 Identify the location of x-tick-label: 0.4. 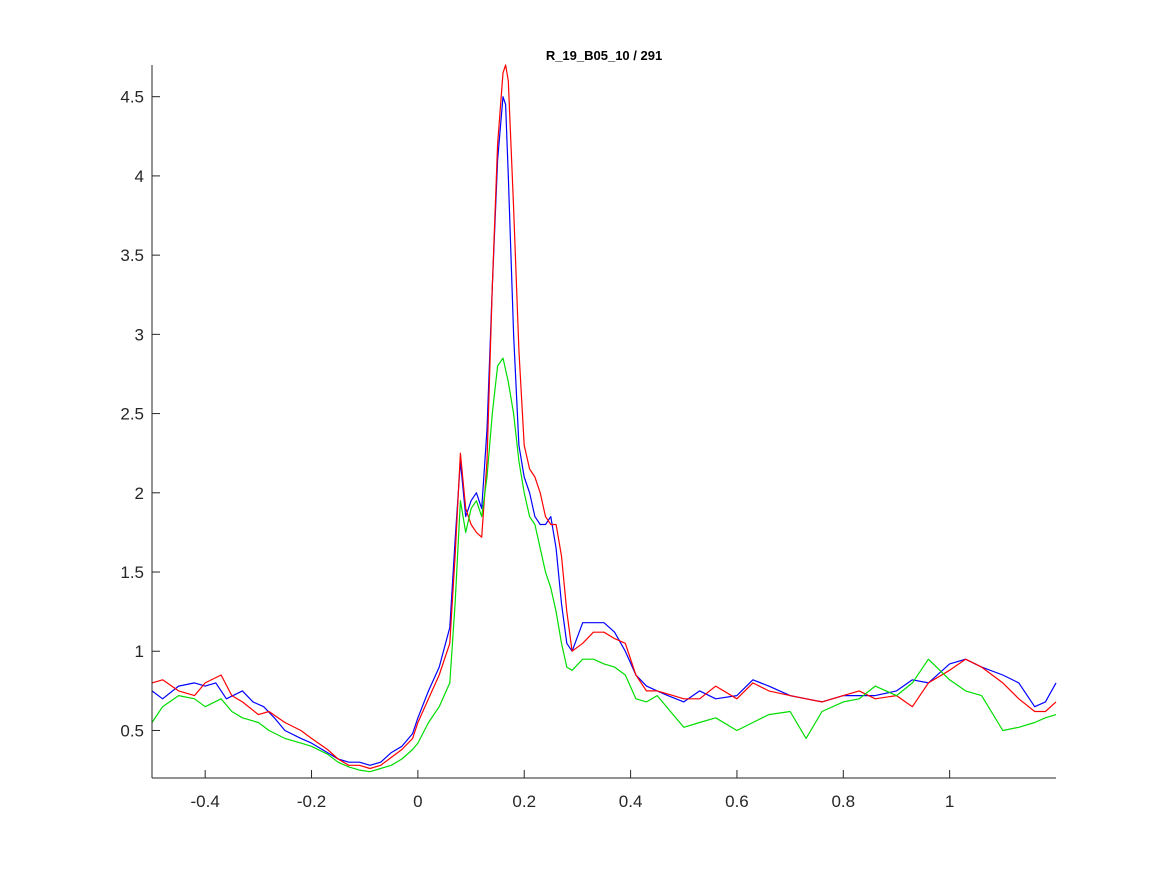
(631, 801).